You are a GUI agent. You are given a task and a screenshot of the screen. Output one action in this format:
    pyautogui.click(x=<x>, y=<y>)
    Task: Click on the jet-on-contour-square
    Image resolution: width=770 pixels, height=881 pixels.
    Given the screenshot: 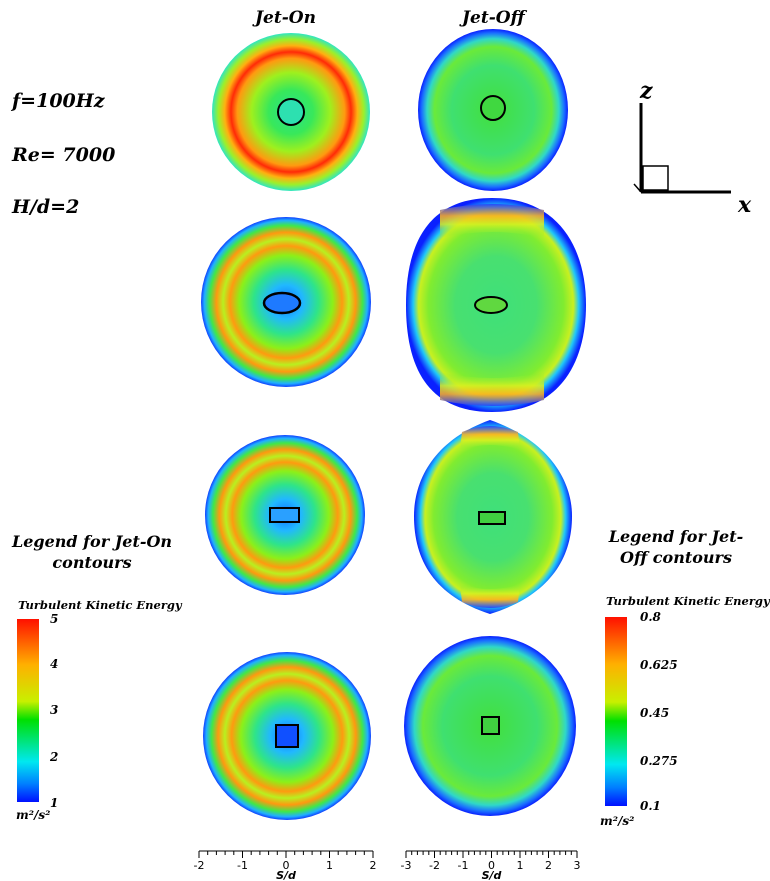 What is the action you would take?
    pyautogui.click(x=287, y=736)
    